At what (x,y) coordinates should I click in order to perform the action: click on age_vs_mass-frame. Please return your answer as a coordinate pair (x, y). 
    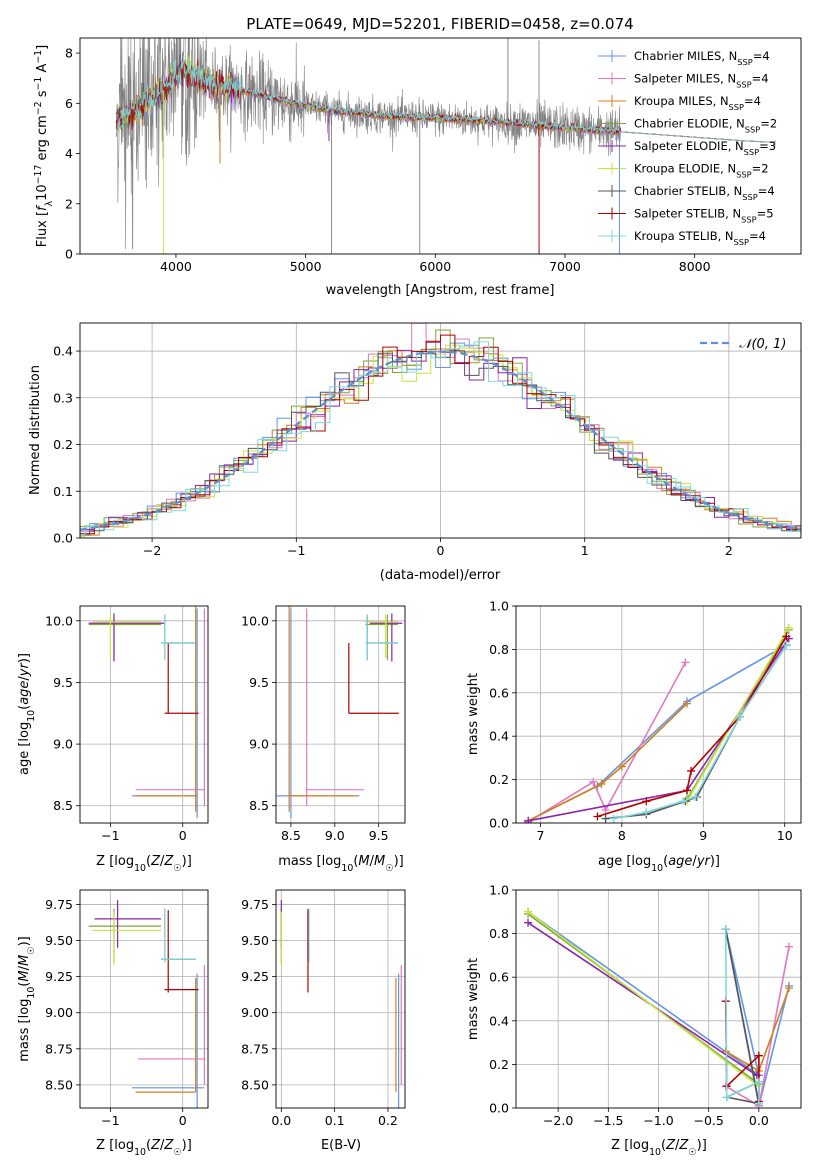
    Looking at the image, I should click on (340, 714).